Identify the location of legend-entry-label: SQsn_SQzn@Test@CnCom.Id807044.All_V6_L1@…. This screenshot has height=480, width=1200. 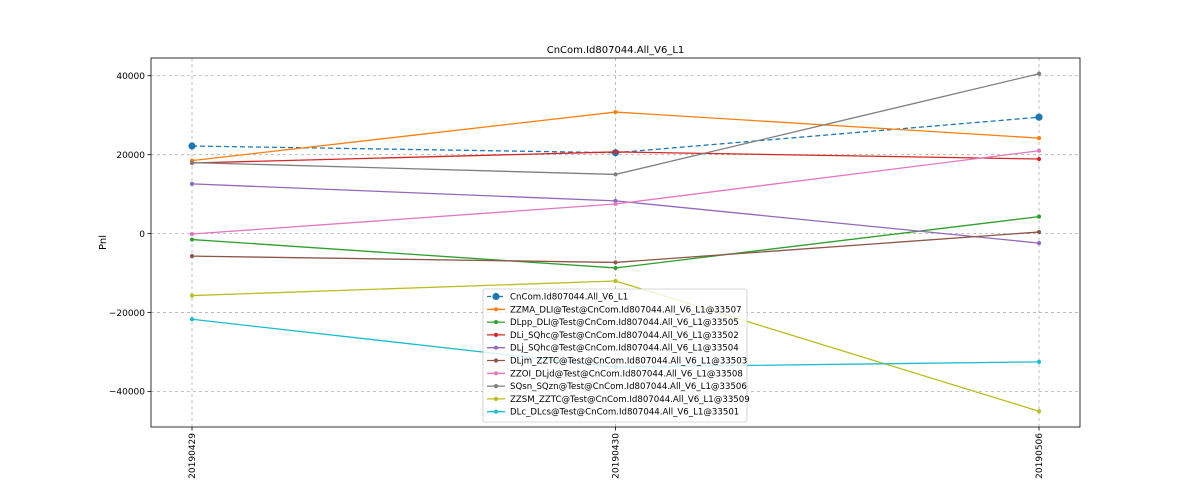
(628, 387).